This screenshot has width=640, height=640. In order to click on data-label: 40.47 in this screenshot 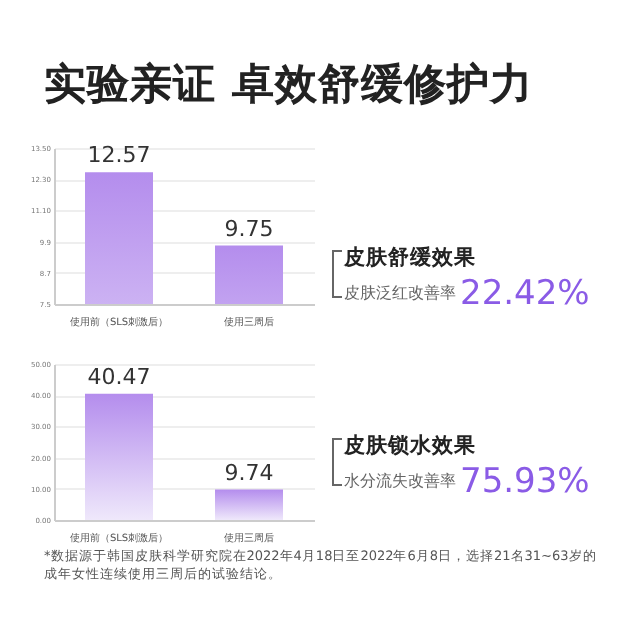, I will do `click(119, 376)`.